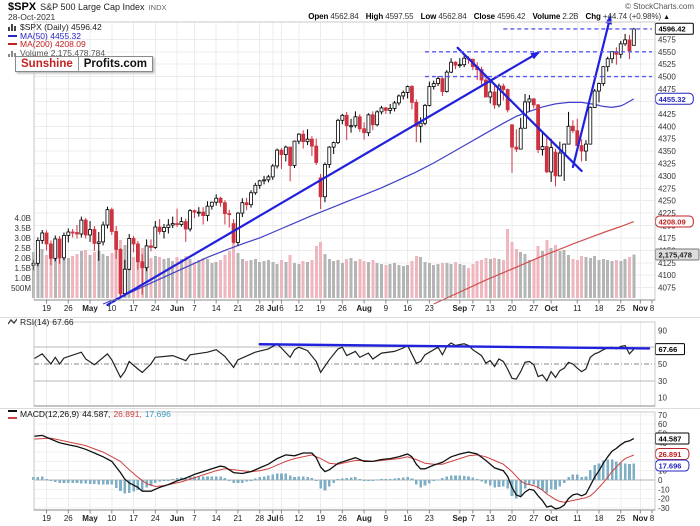 The image size is (700, 526). What do you see at coordinates (533, 308) in the screenshot?
I see `svg-text: 27` at bounding box center [533, 308].